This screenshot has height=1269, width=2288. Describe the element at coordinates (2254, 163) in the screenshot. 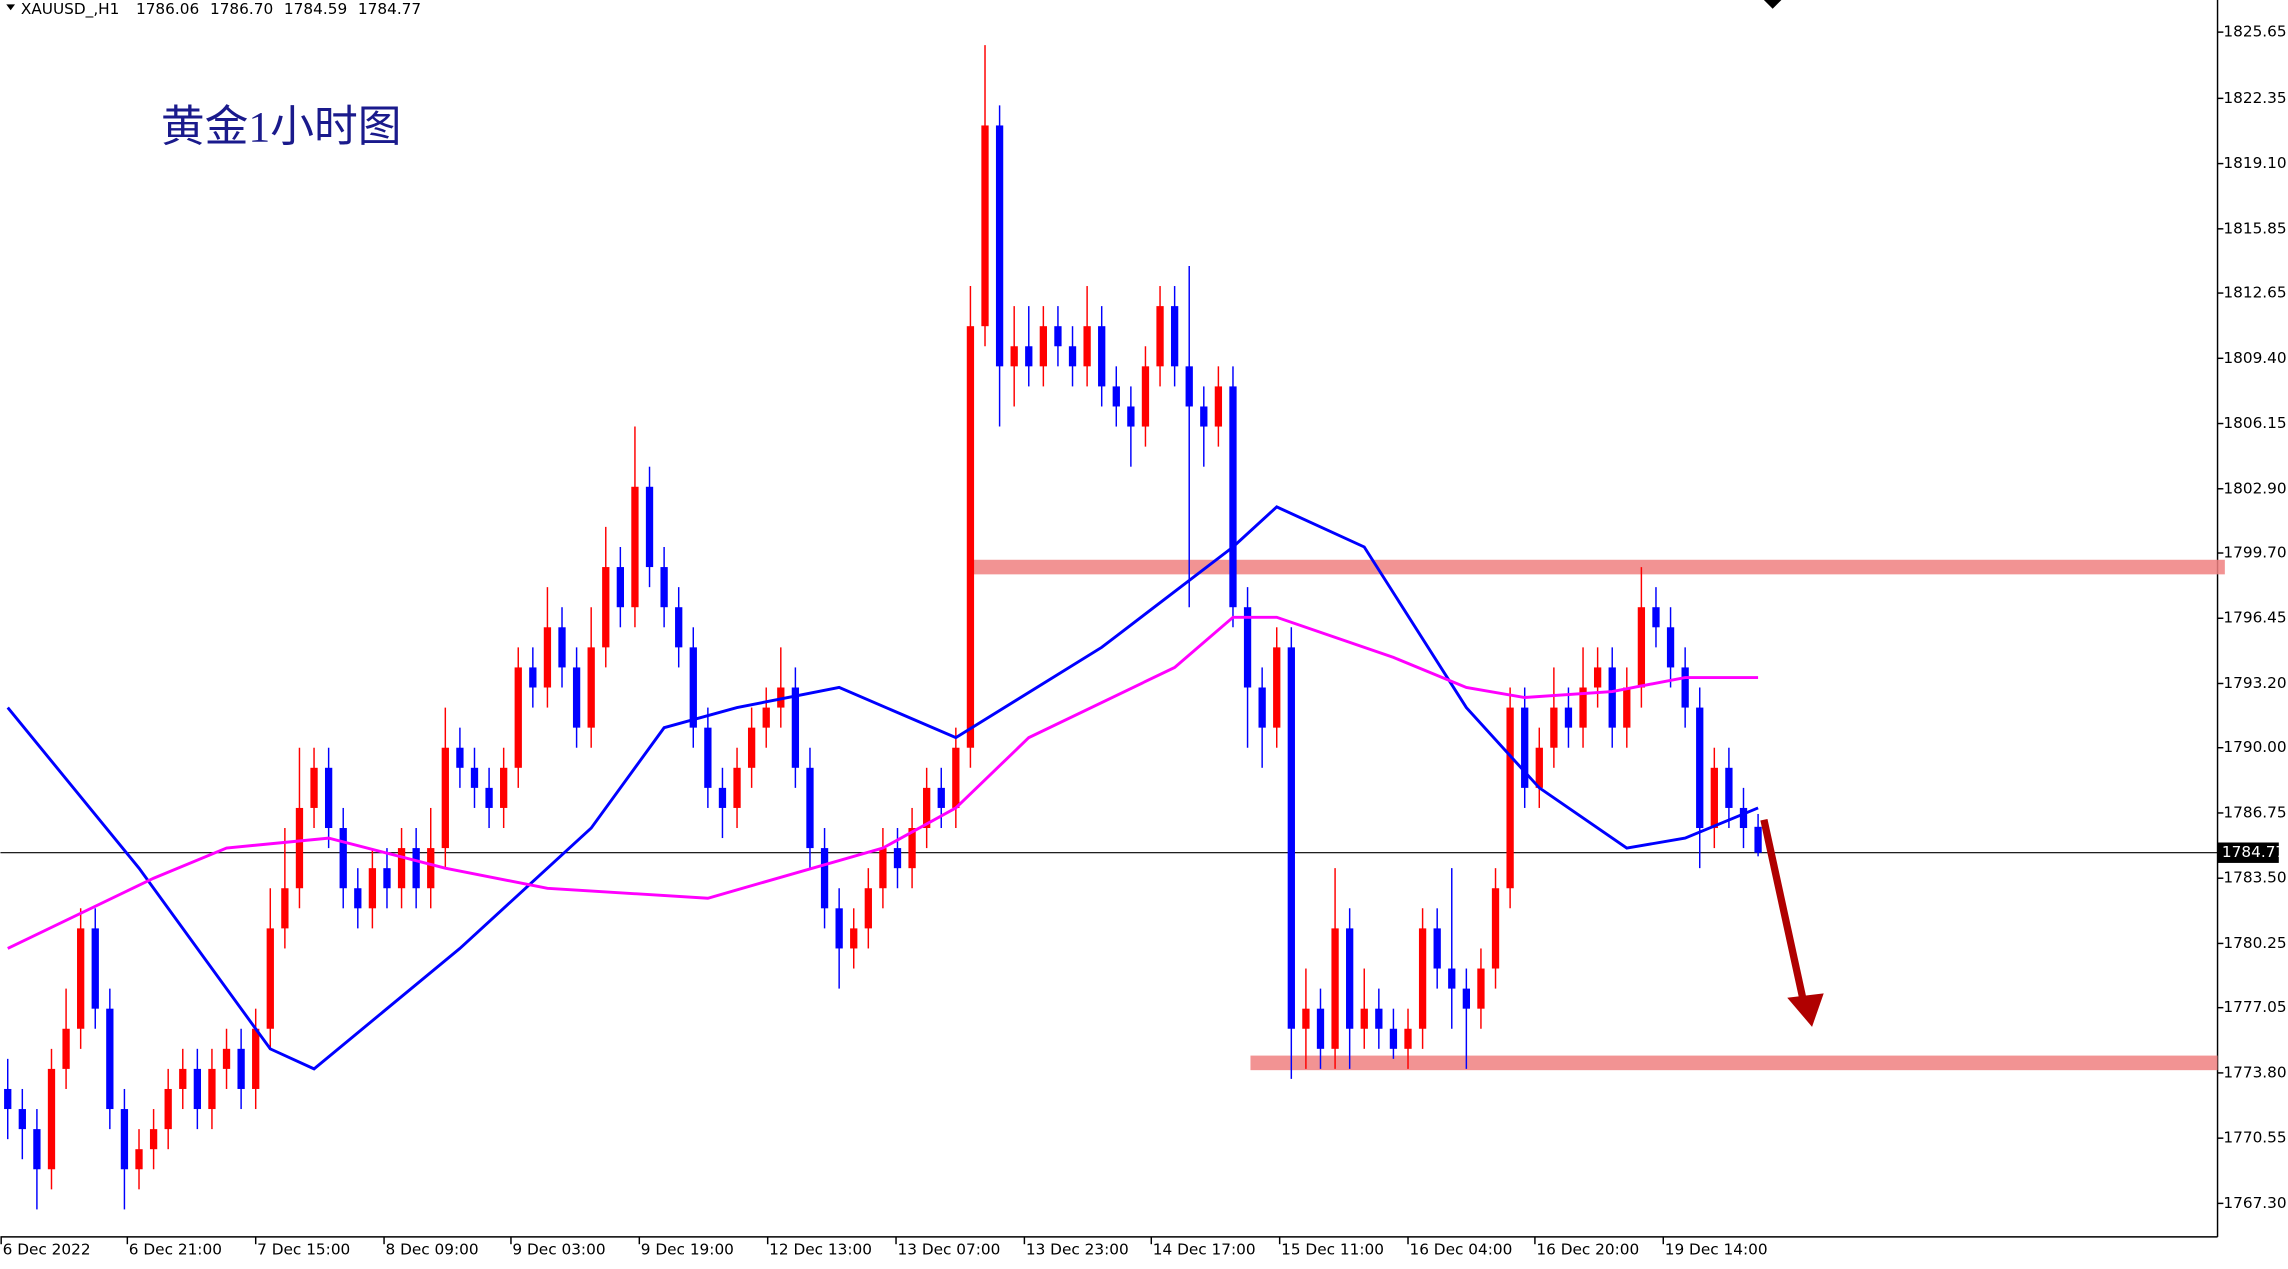

I see `y-tick-label: 1819.10` at that location.